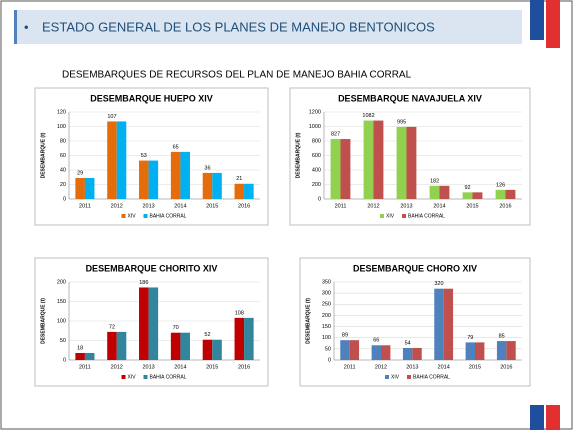 The width and height of the screenshot is (573, 430). Describe the element at coordinates (315, 127) in the screenshot. I see `y-tick-label: 1000` at that location.